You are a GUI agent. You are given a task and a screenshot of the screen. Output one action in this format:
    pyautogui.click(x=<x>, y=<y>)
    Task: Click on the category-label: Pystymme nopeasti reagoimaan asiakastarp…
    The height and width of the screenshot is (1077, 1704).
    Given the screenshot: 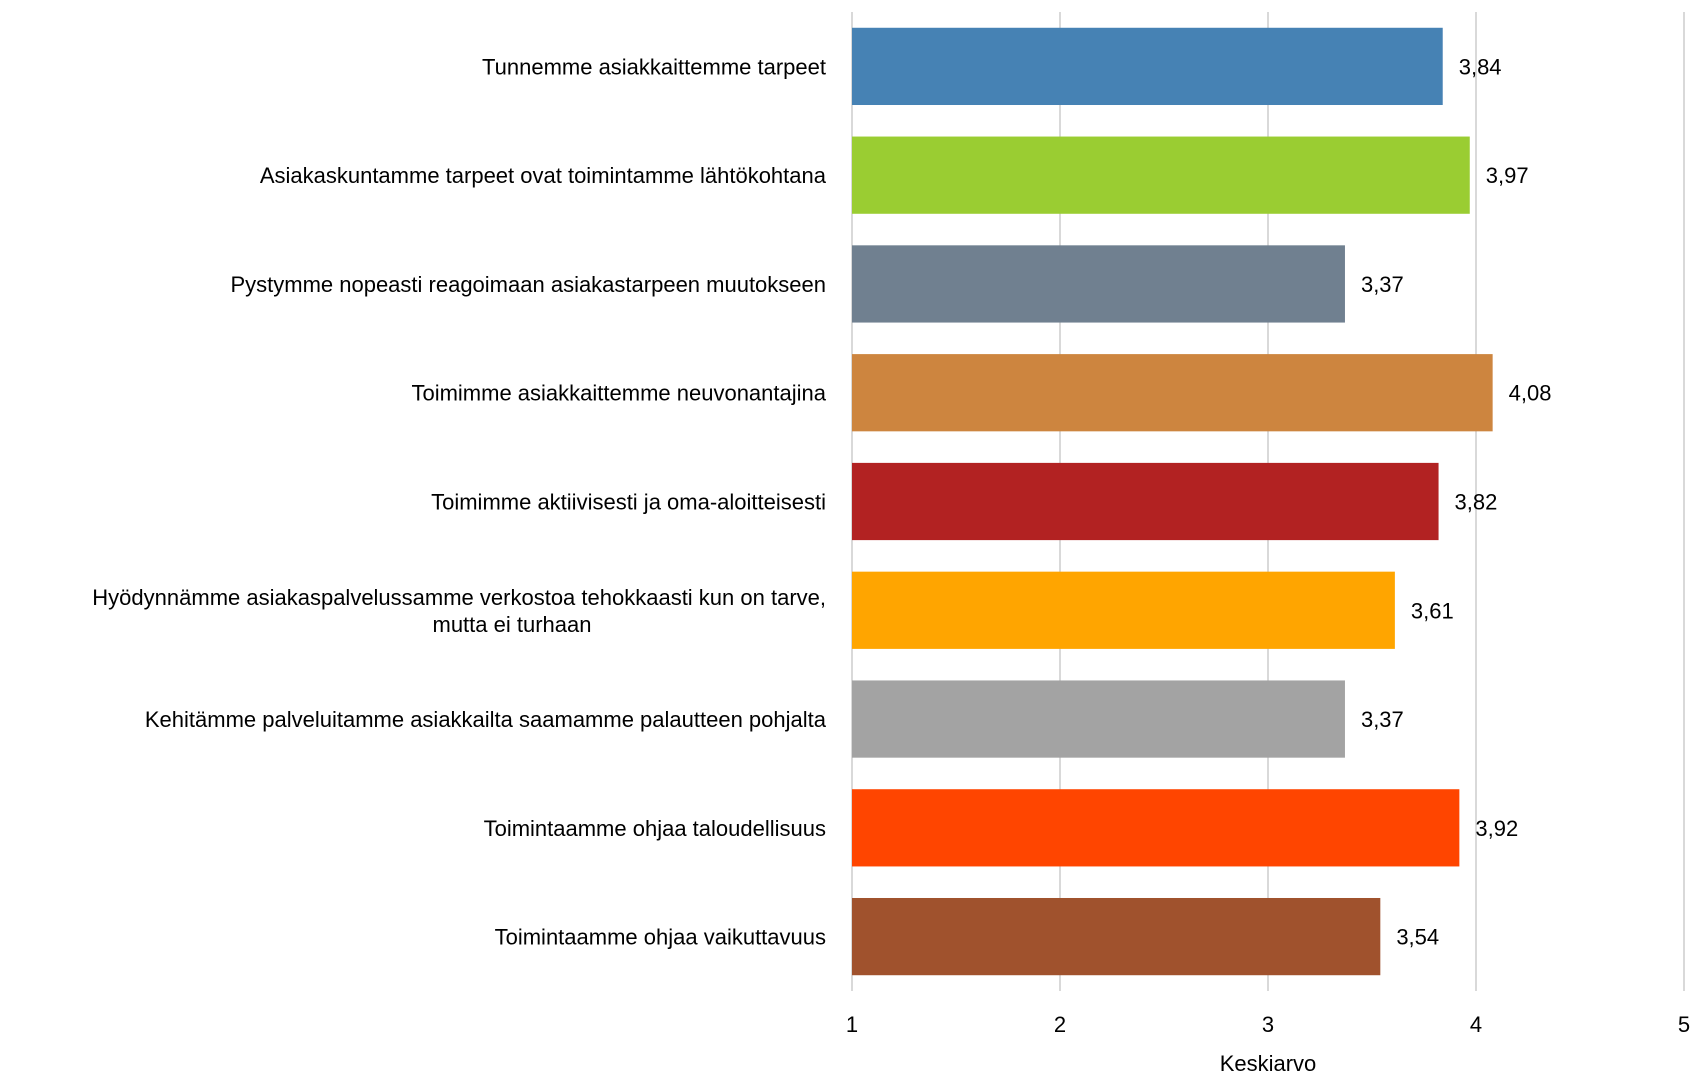 What is the action you would take?
    pyautogui.click(x=528, y=284)
    